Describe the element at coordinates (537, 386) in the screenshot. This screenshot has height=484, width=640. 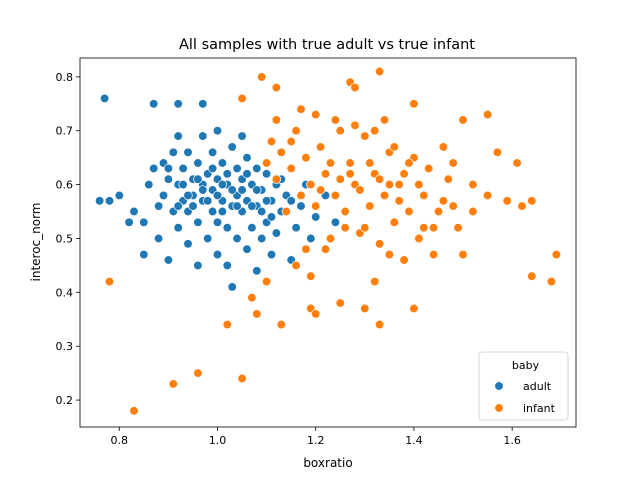
I see `legend-label-adult: adult` at that location.